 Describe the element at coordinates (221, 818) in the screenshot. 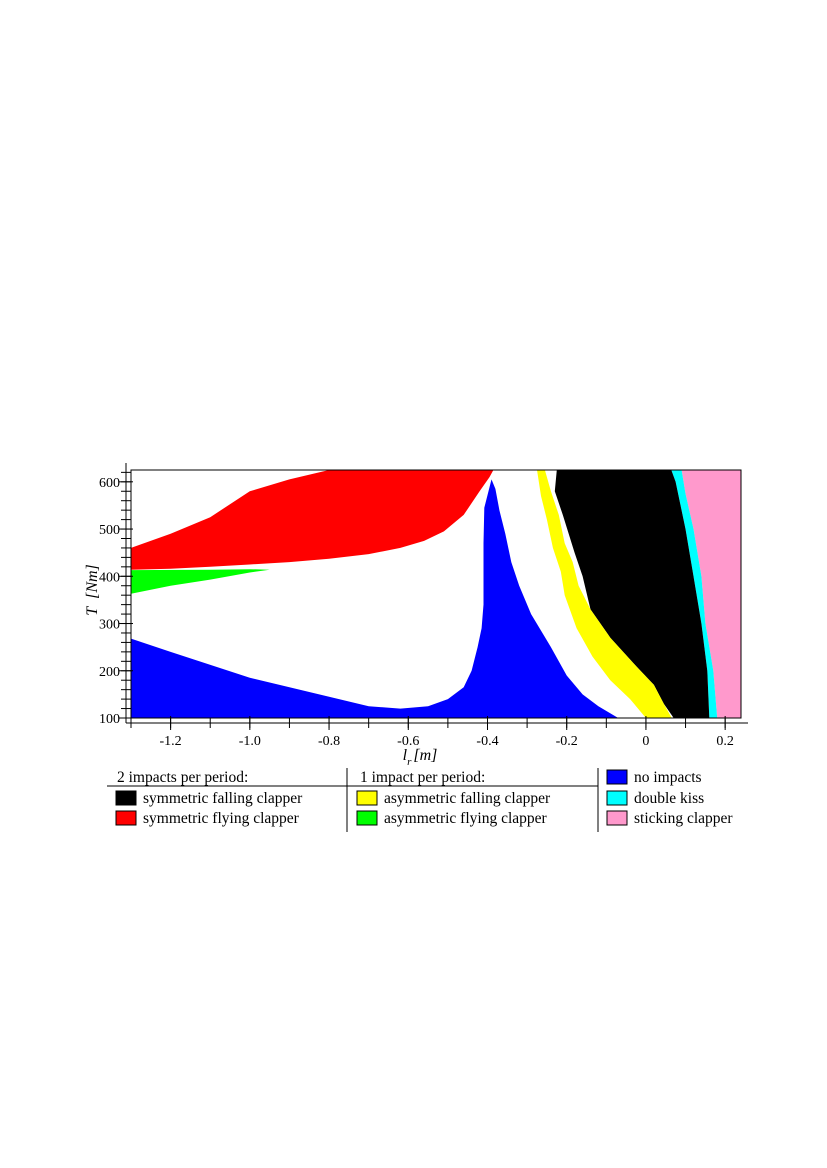

I see `legend-label-symmetric-flying: symmetric flying clapper` at that location.